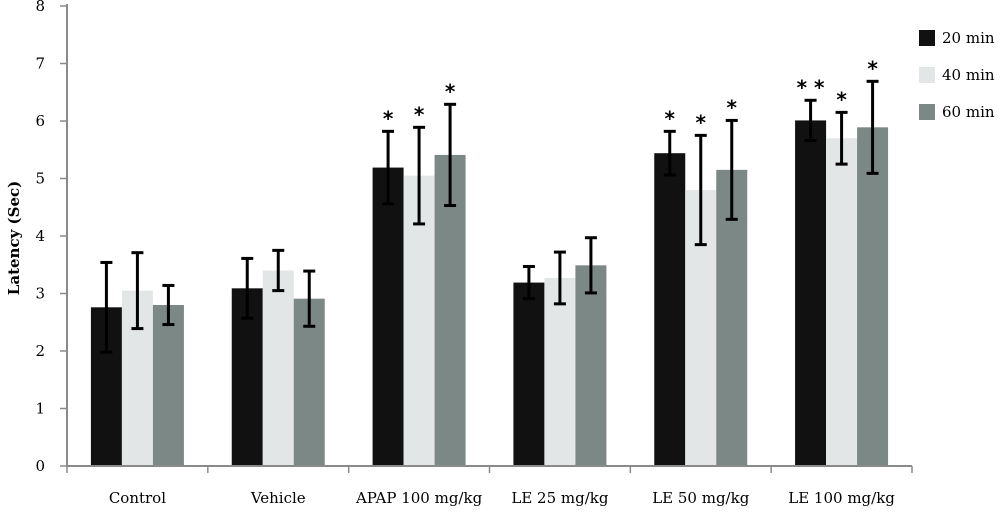 This screenshot has height=517, width=1000. Describe the element at coordinates (560, 498) in the screenshot. I see `x-tick-label: LE 25 mg/kg` at that location.